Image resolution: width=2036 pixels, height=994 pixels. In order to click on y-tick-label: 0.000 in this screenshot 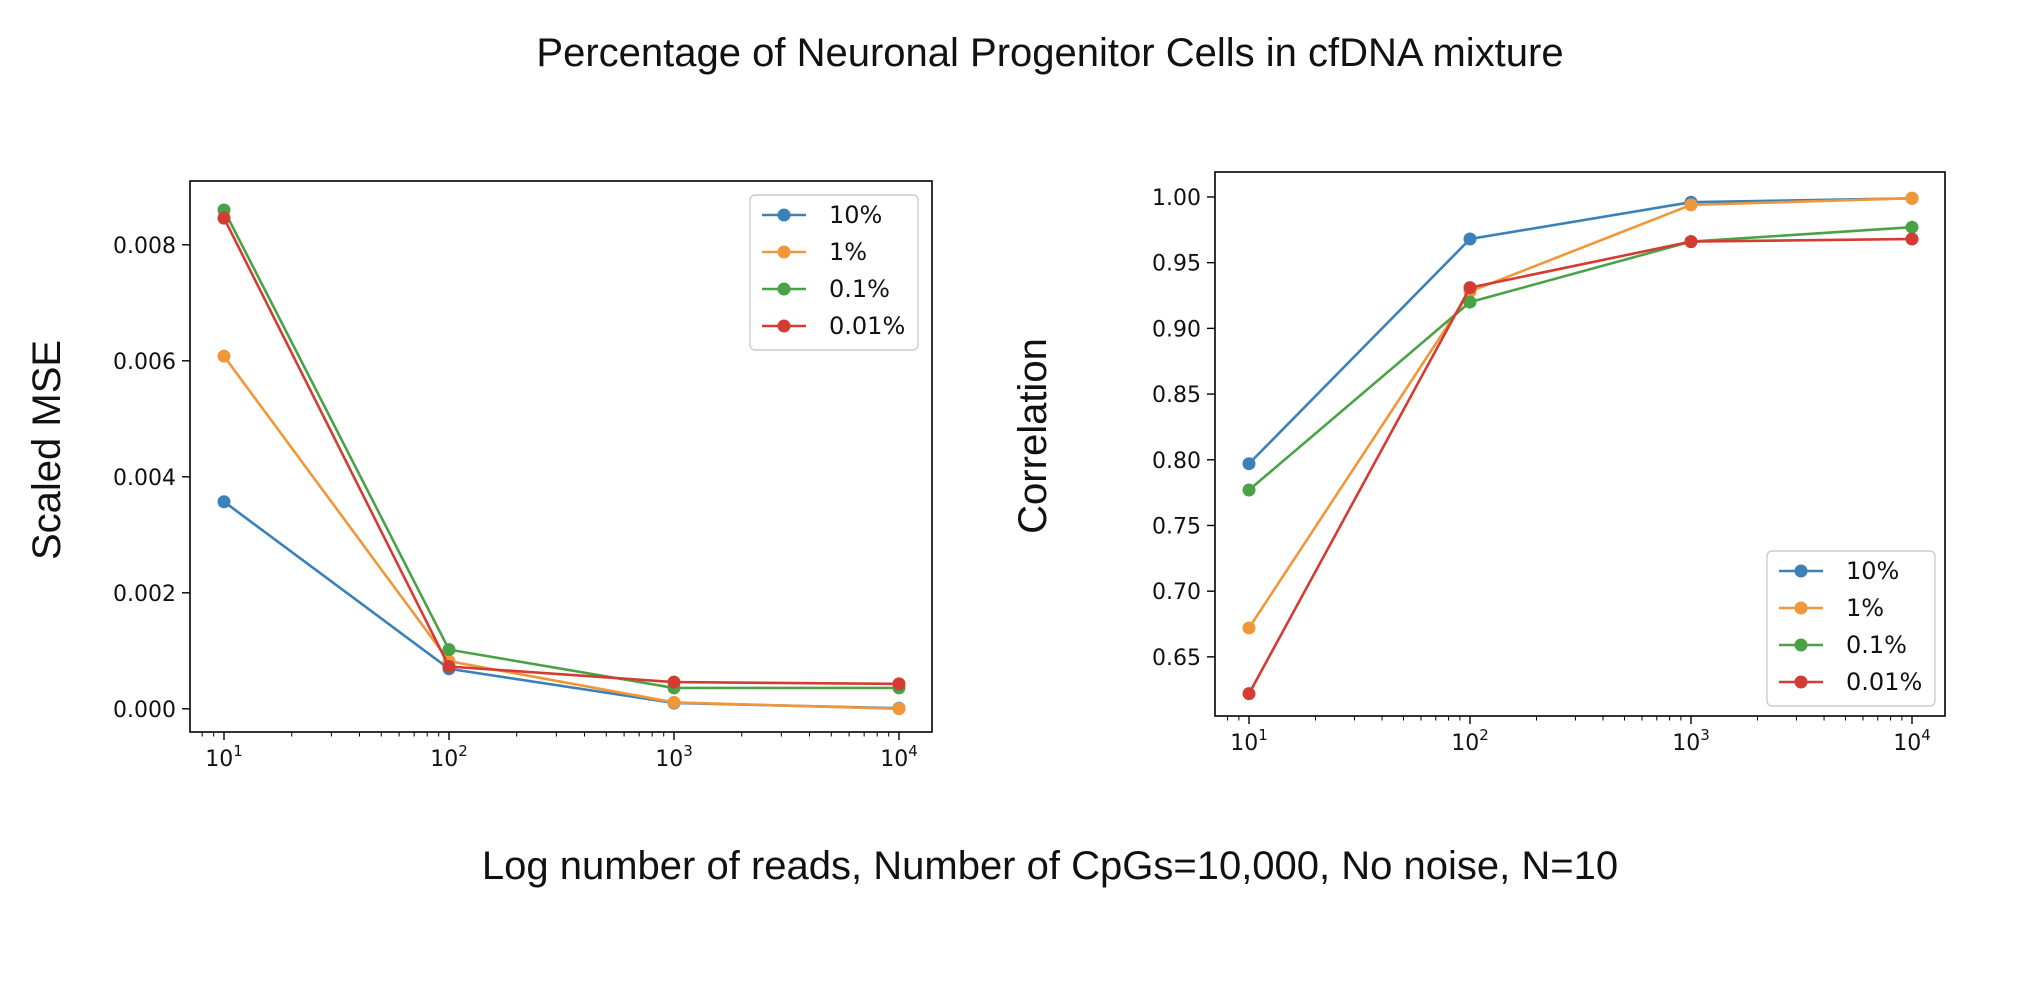, I will do `click(144, 710)`.